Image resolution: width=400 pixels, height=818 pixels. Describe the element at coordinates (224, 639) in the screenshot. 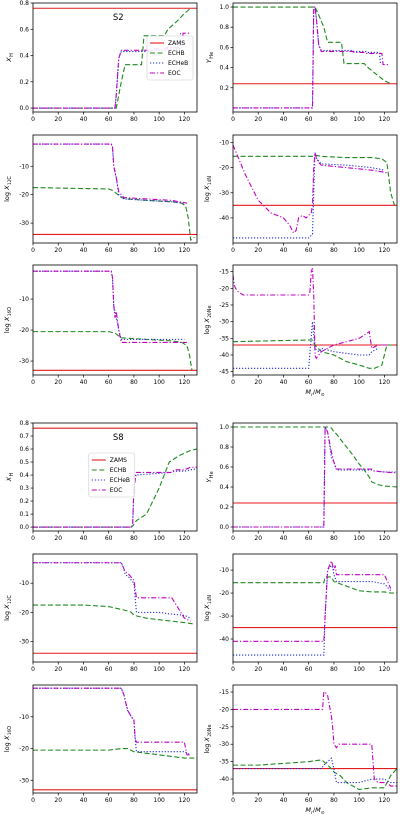

I see `y-tick-label: -40` at that location.